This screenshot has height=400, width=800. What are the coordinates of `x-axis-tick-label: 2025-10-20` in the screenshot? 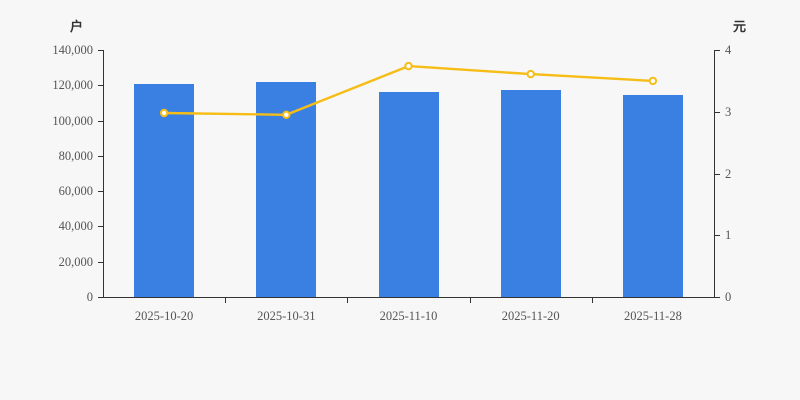 It's located at (164, 316).